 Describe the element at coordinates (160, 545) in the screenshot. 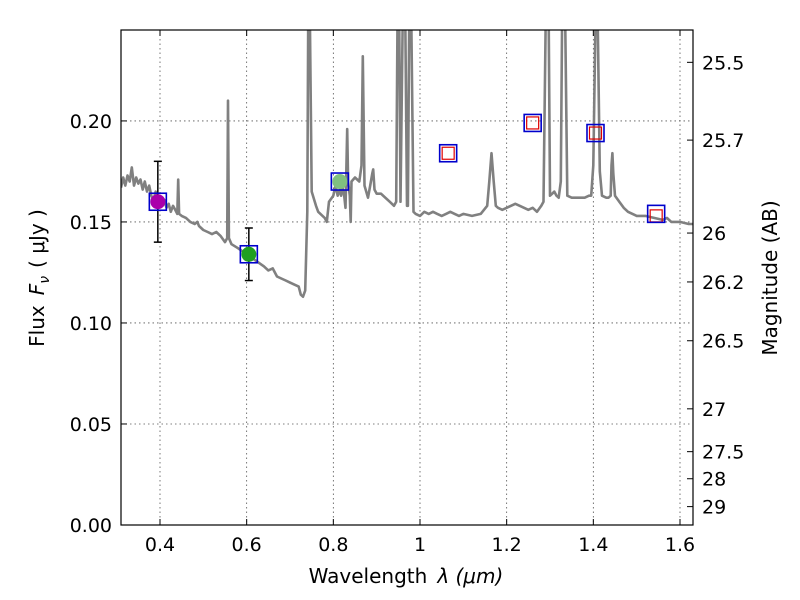

I see `x-tick-label: 0.4` at that location.